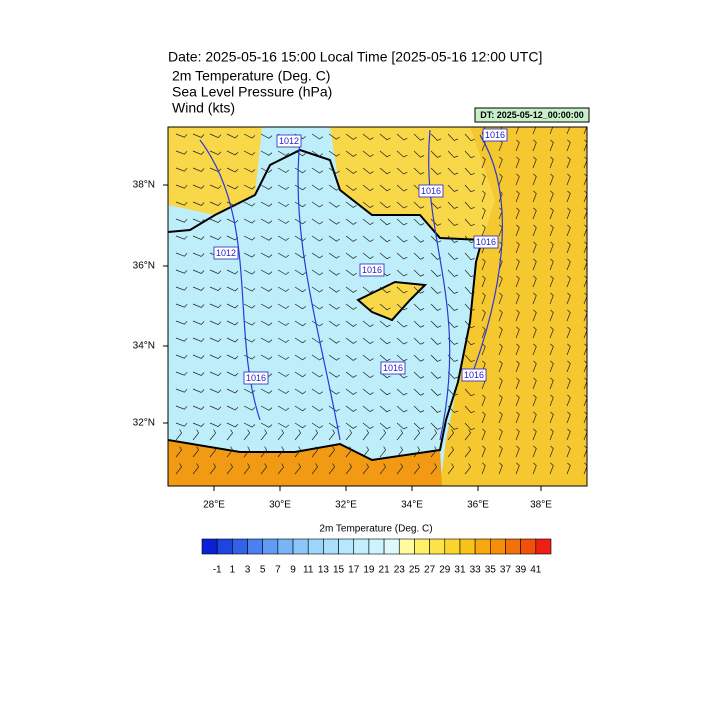  What do you see at coordinates (369, 570) in the screenshot?
I see `colorbar-label: 19` at bounding box center [369, 570].